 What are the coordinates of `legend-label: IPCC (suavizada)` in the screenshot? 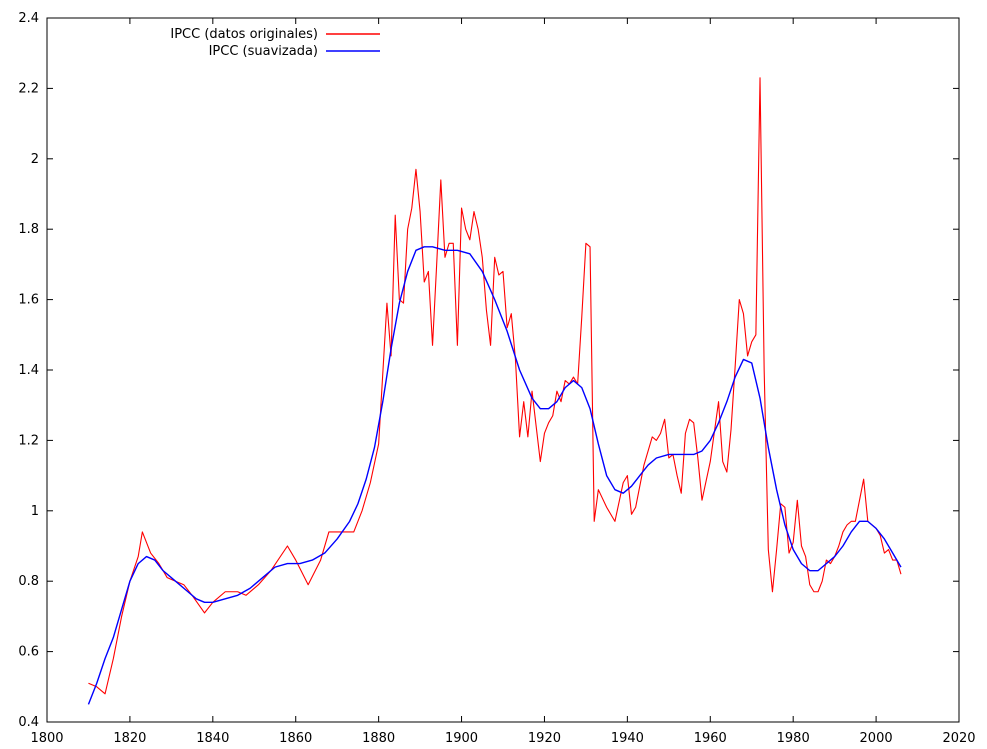 It's located at (263, 51).